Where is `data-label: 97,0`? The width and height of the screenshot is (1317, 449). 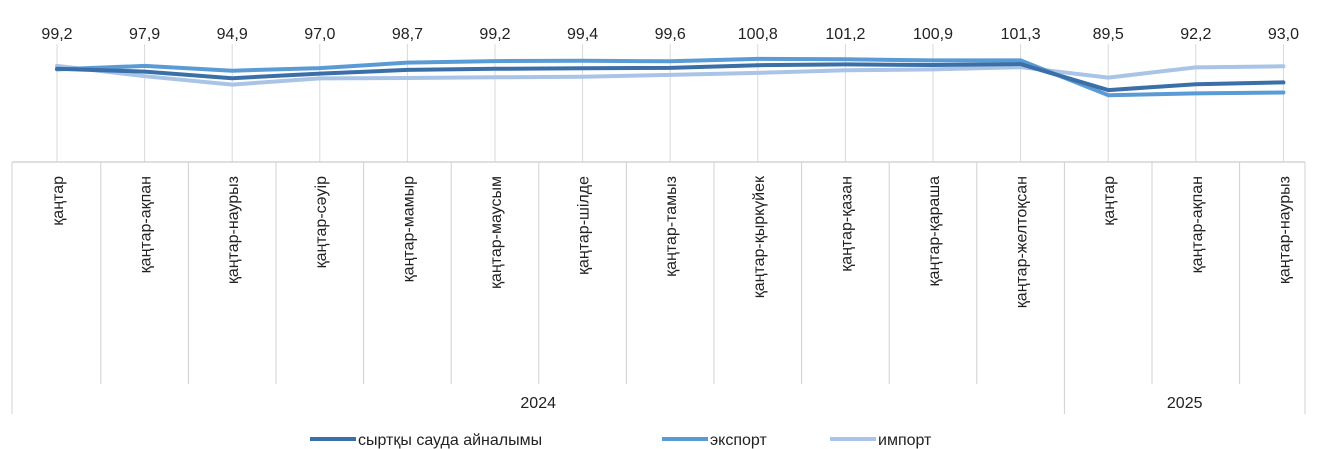
data-label: 97,0 is located at coordinates (319, 34).